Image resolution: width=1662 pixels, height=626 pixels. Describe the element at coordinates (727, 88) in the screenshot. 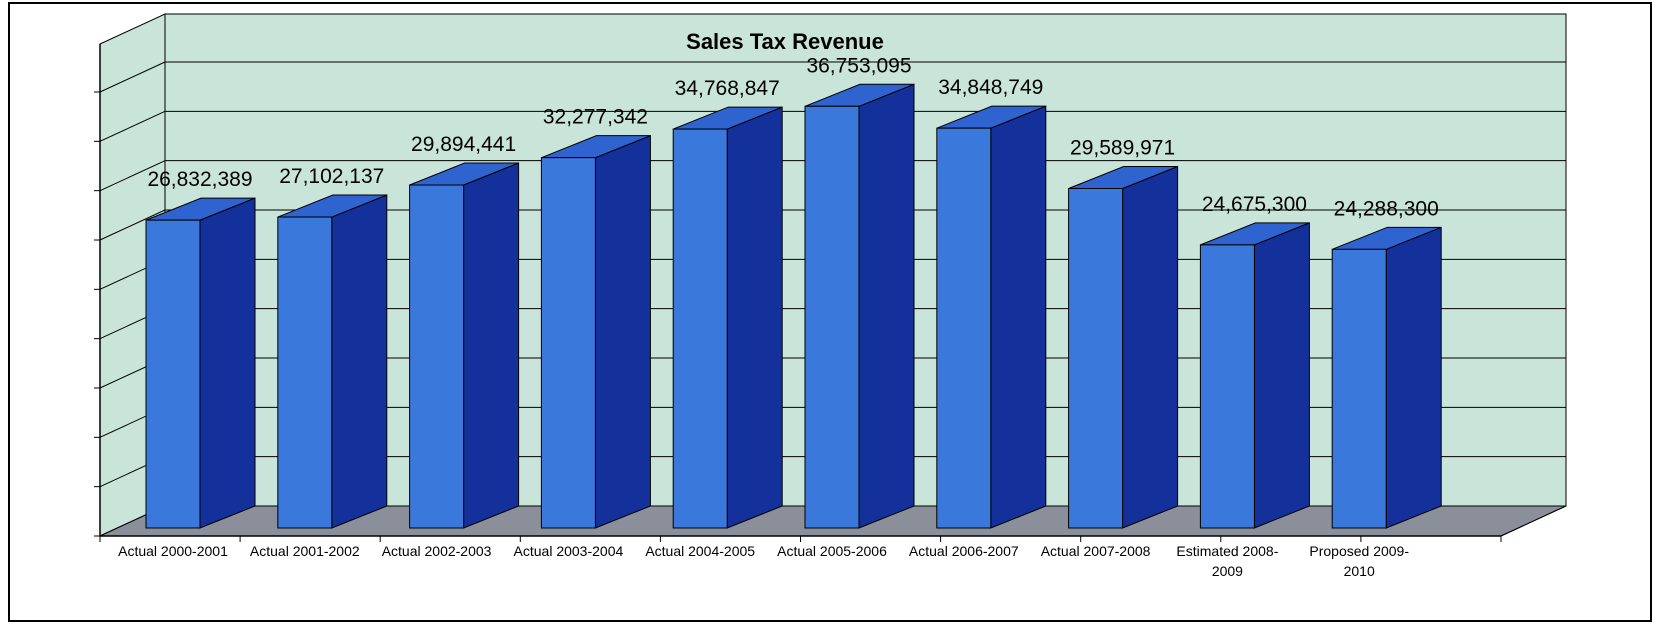

I see `data-label: 34,768,847` at that location.